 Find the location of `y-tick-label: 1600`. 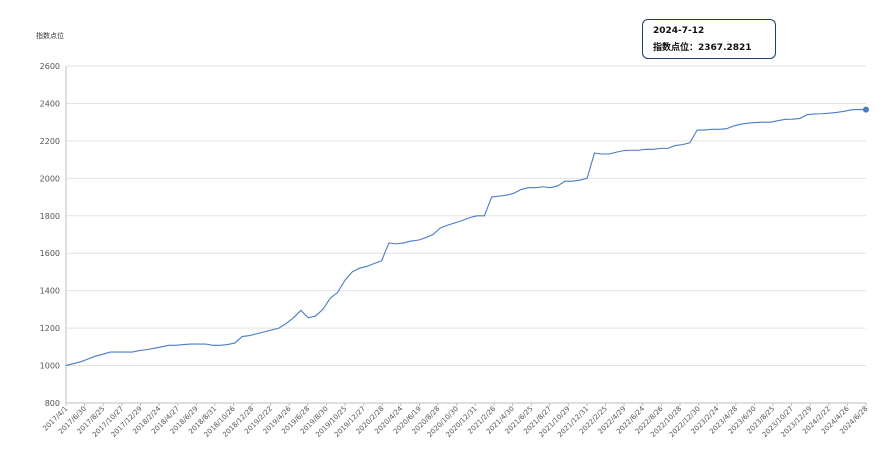

y-tick-label: 1600 is located at coordinates (50, 253).